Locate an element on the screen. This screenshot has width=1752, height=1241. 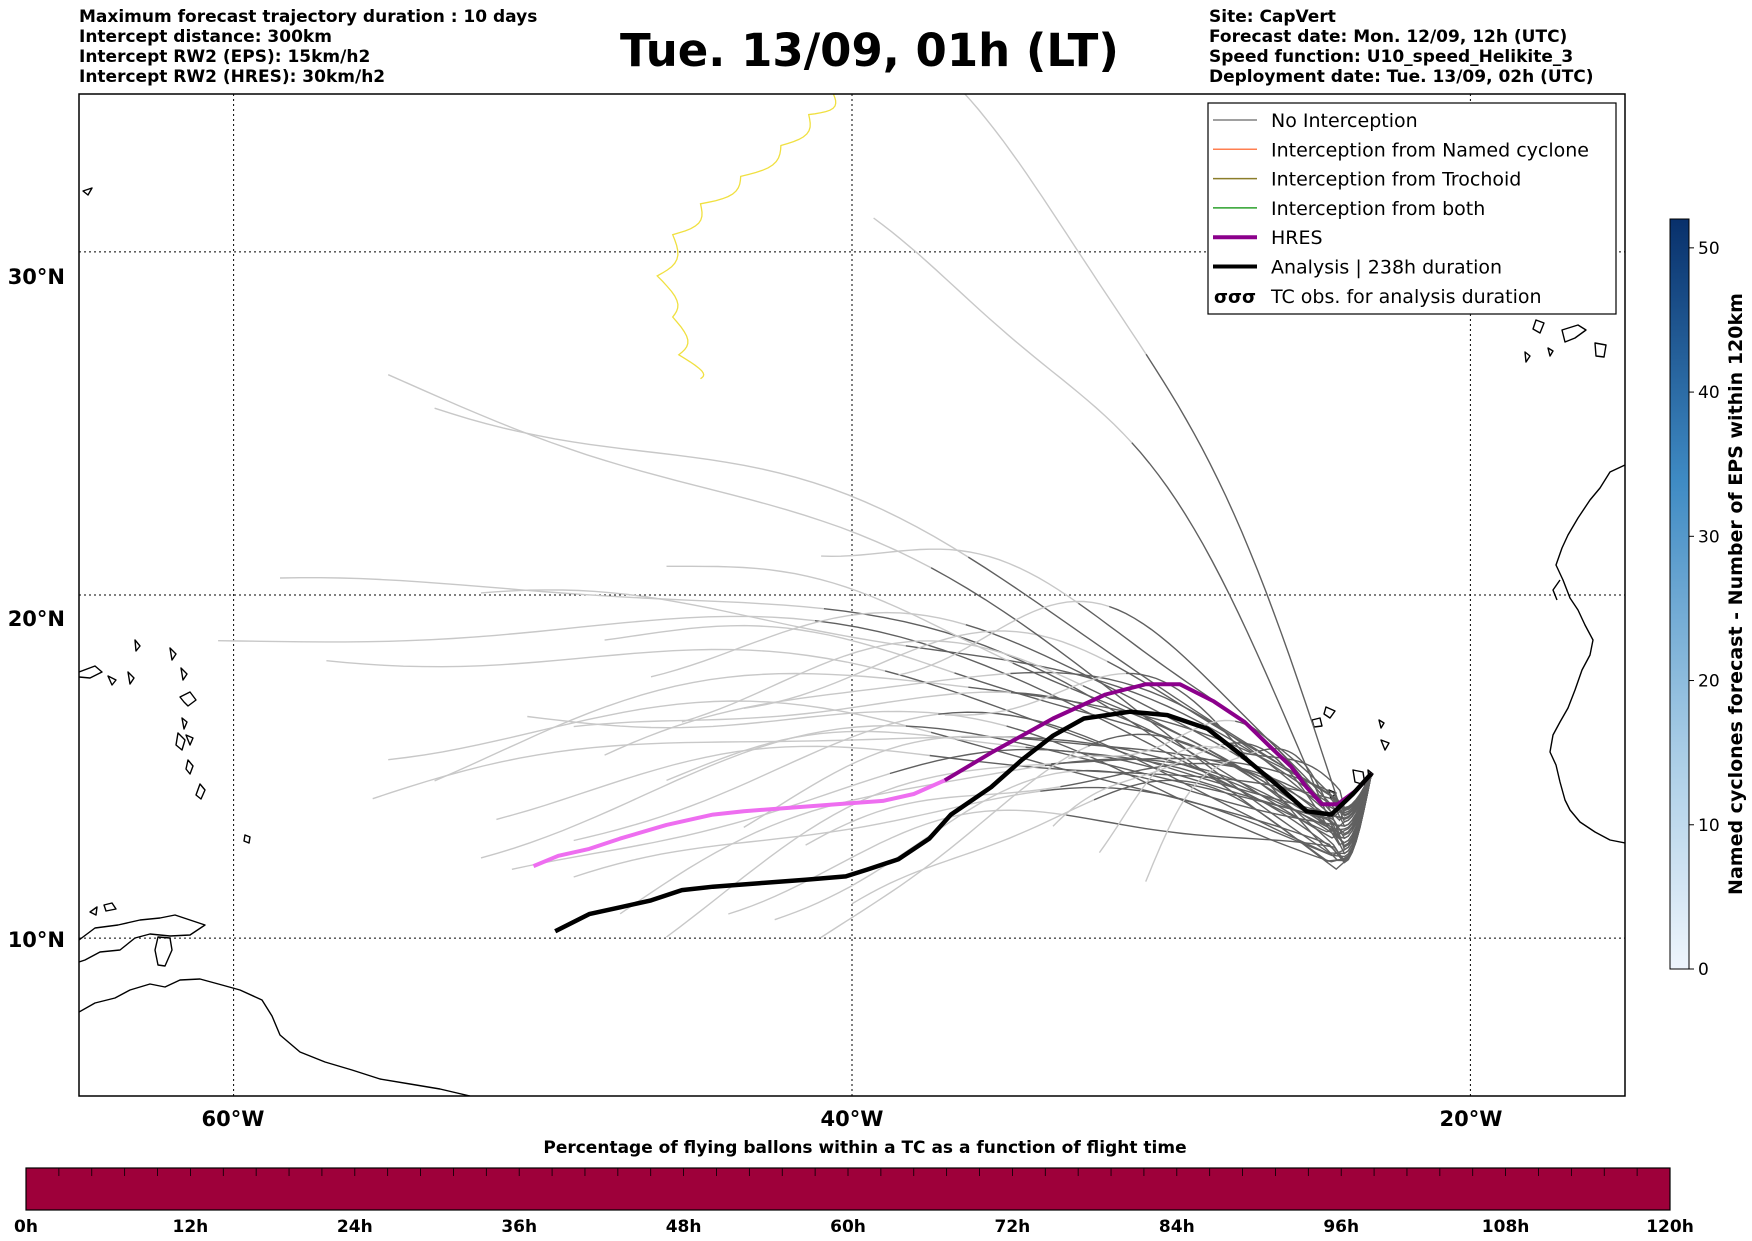
legend-label: Analysis | 238h duration is located at coordinates (1386, 268).